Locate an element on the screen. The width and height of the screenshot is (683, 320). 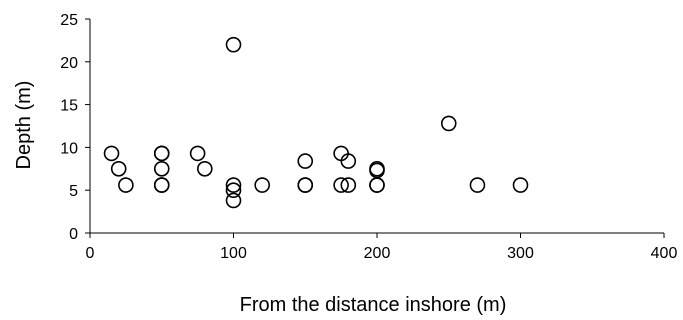
y-tick-label: 10 is located at coordinates (69, 148).